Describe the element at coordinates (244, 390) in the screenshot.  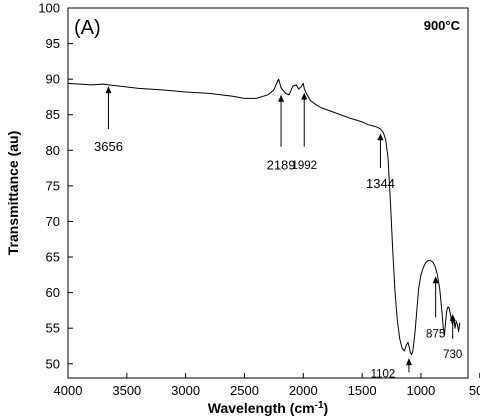
I see `x-tick-label: 2500` at that location.